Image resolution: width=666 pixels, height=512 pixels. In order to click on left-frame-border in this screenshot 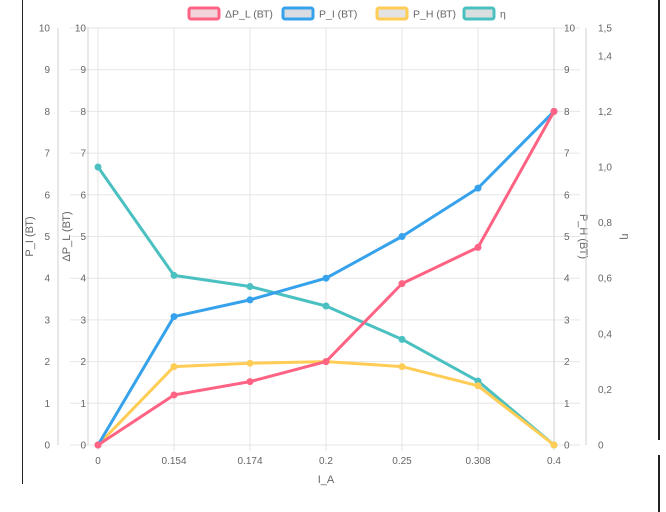, I will do `click(22, 242)`.